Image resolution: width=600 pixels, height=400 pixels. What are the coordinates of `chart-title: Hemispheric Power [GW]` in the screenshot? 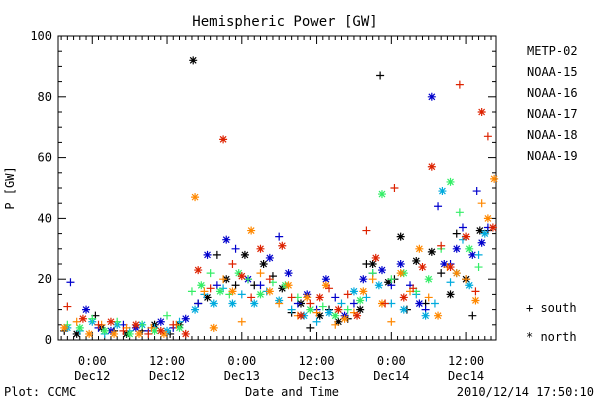 It's located at (284, 22).